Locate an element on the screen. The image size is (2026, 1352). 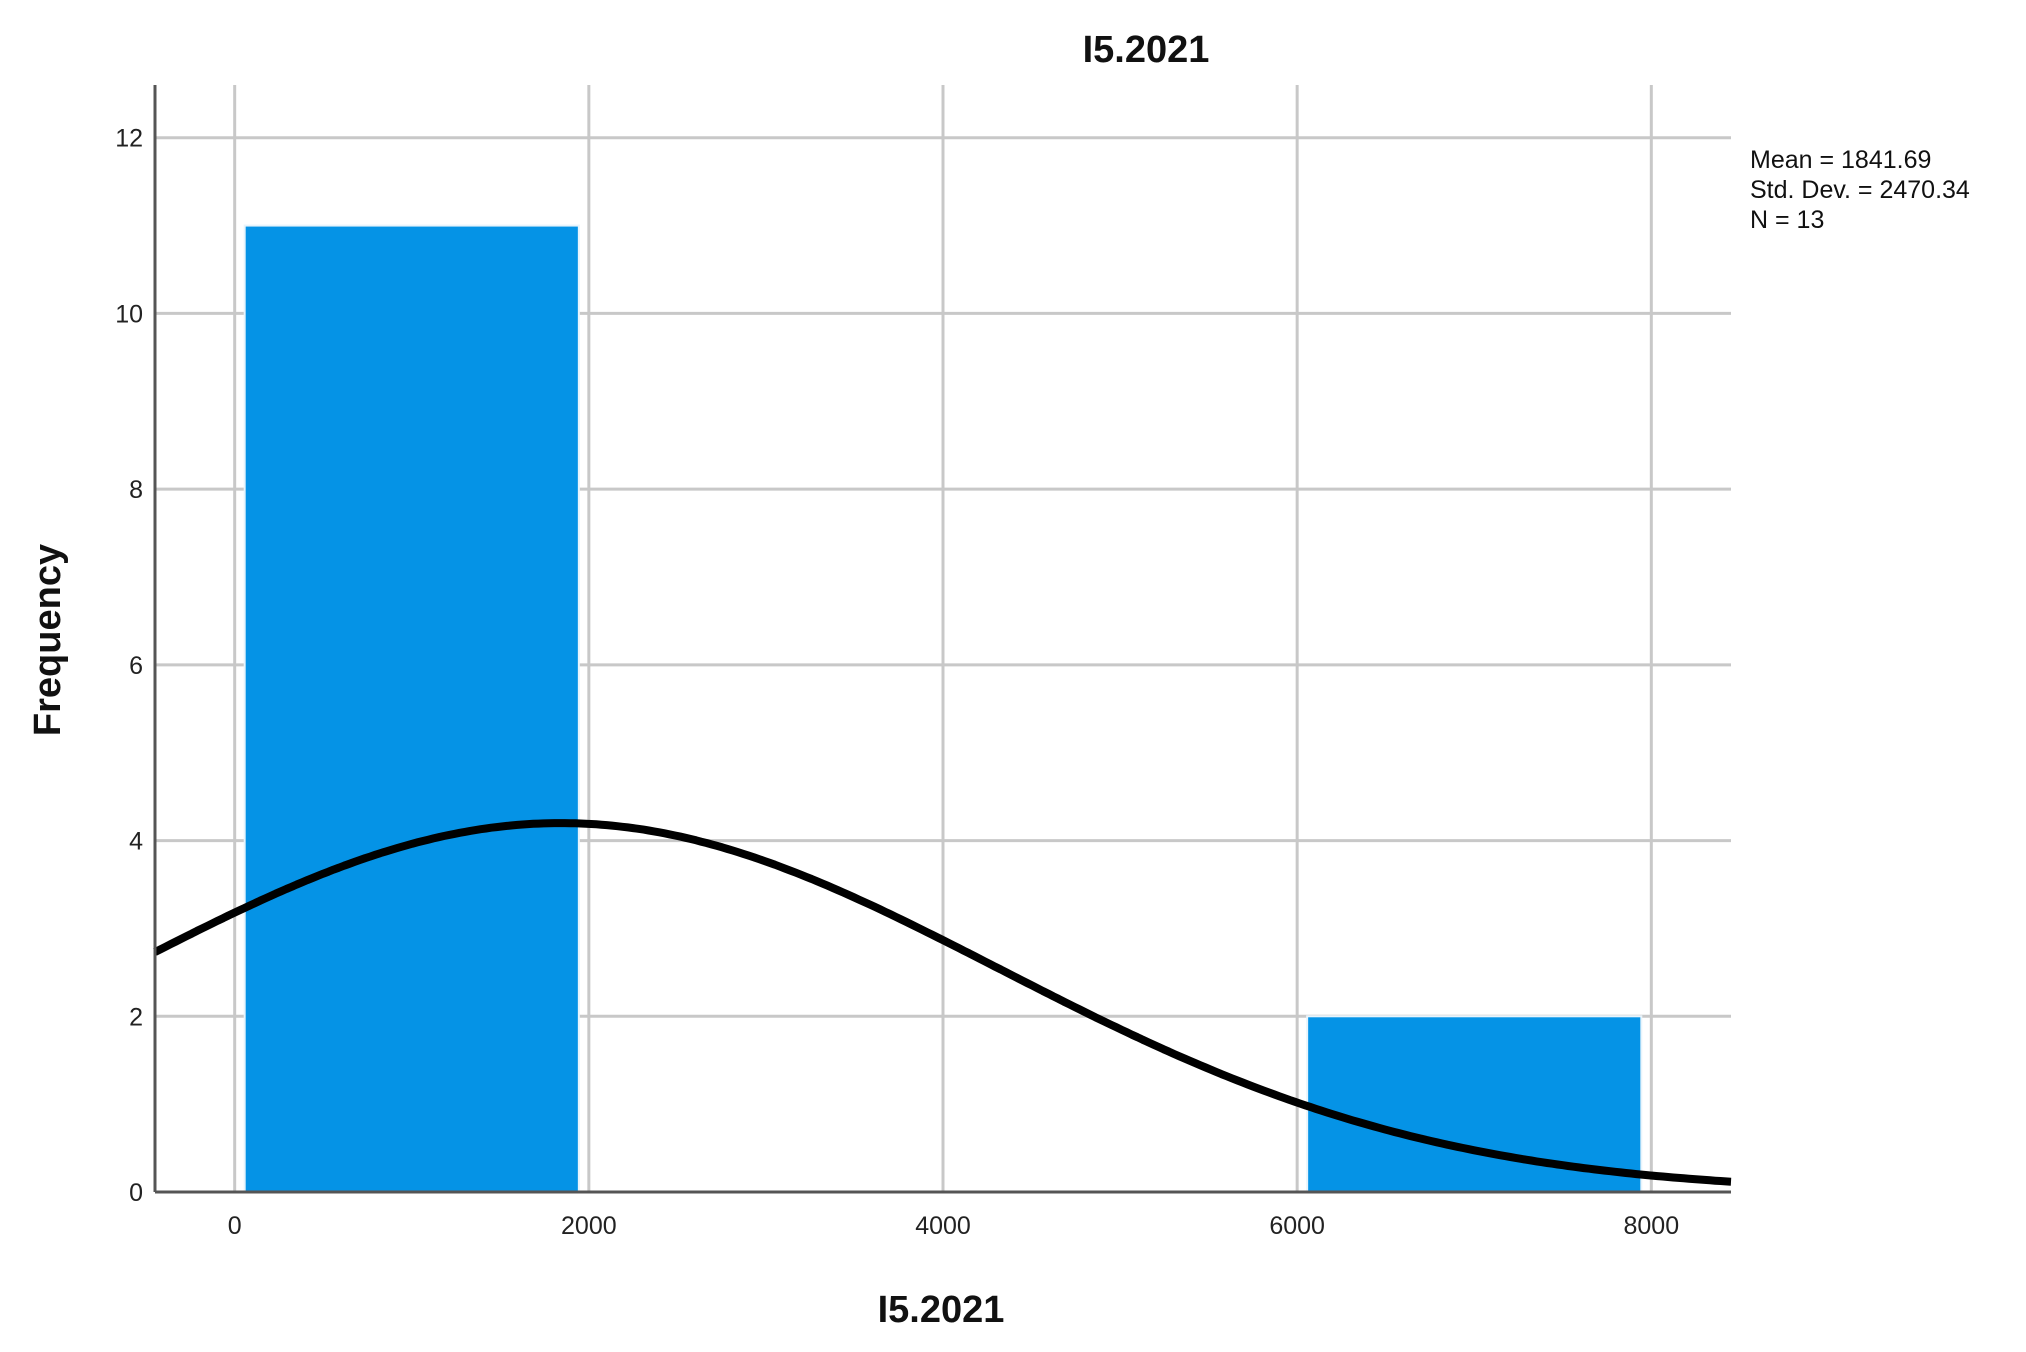
y-tick-label: 6 is located at coordinates (136, 666).